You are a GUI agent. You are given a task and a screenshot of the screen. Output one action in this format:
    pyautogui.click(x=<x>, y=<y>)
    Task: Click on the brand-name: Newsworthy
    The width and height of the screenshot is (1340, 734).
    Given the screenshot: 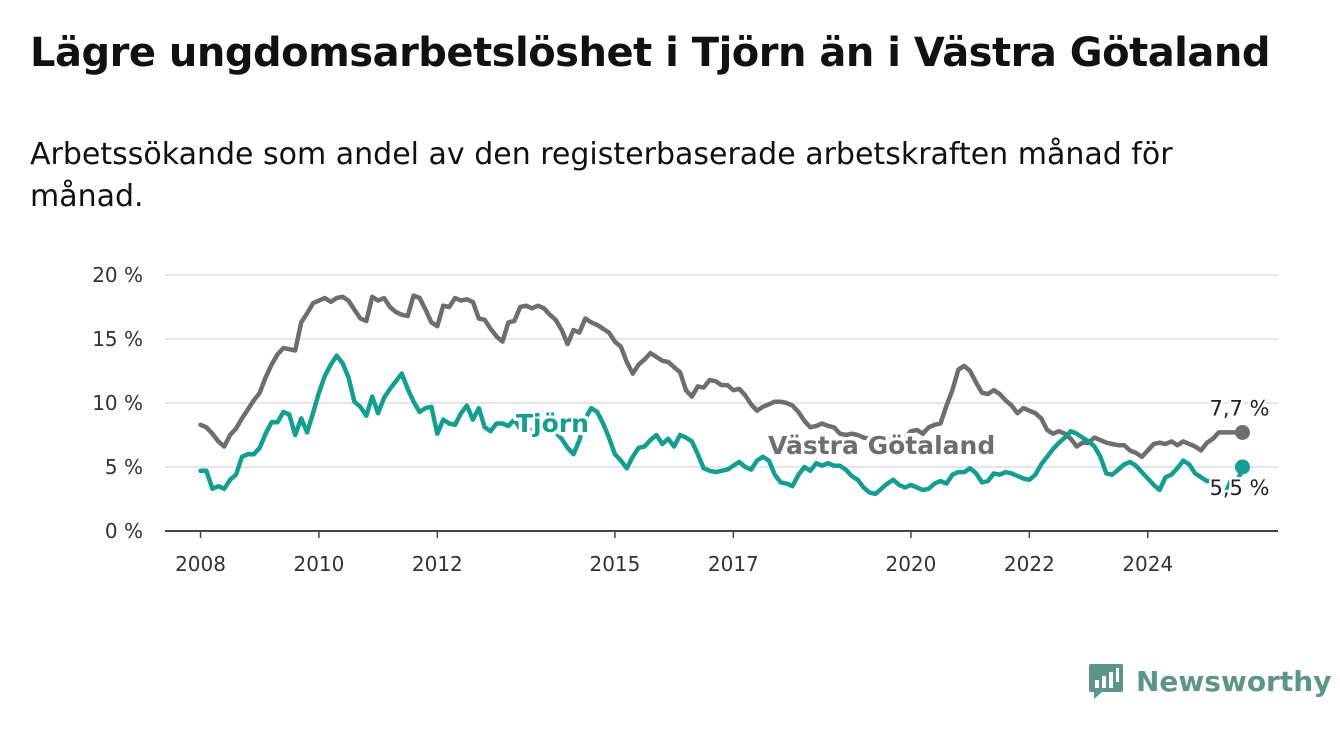 What is the action you would take?
    pyautogui.click(x=1234, y=681)
    